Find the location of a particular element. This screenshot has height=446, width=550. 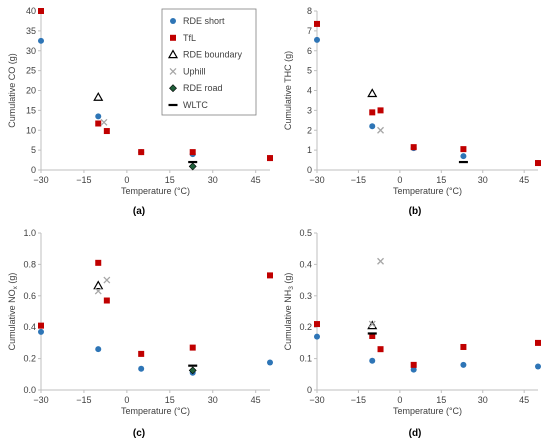

legend-label: Uphill is located at coordinates (194, 71).